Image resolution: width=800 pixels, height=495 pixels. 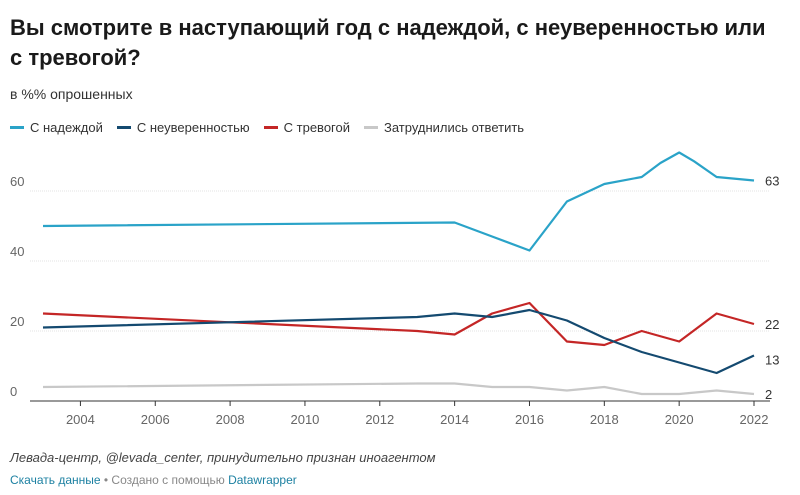 What do you see at coordinates (772, 181) in the screenshot?
I see `series-end-label: 63` at bounding box center [772, 181].